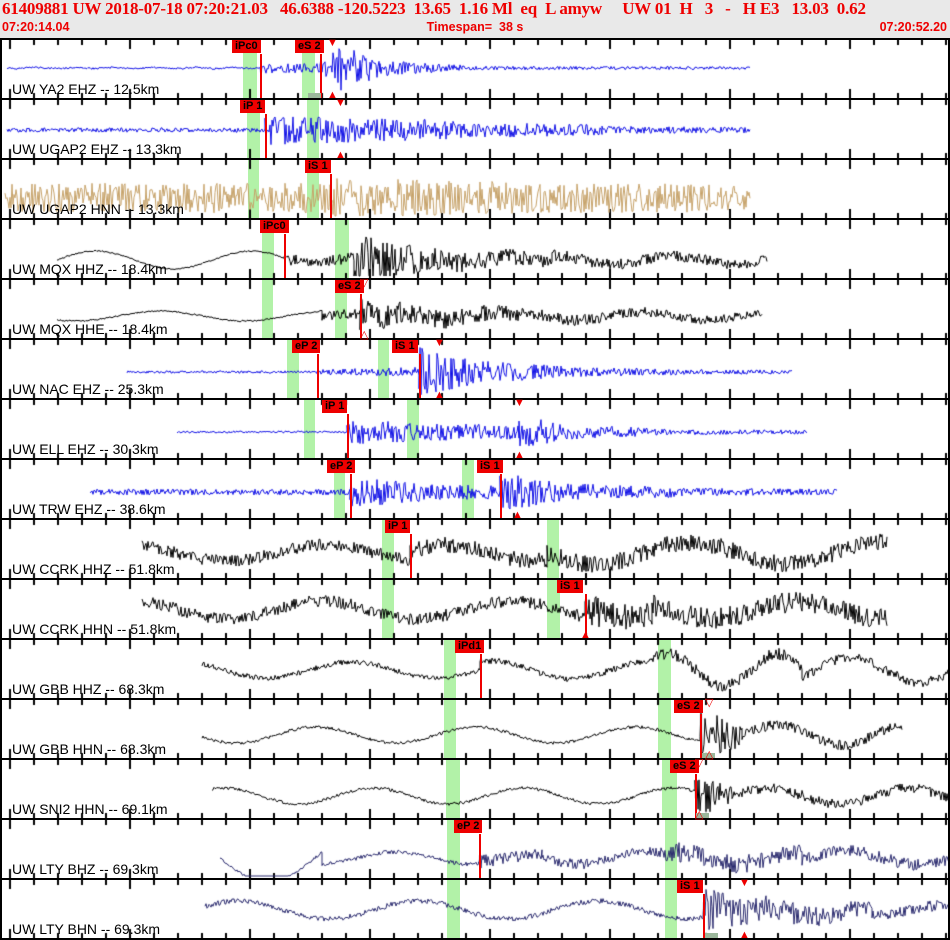 This screenshot has height=940, width=950. What do you see at coordinates (90, 329) in the screenshot?
I see `trace-label: UW MQX HHE -- 18.4km` at bounding box center [90, 329].